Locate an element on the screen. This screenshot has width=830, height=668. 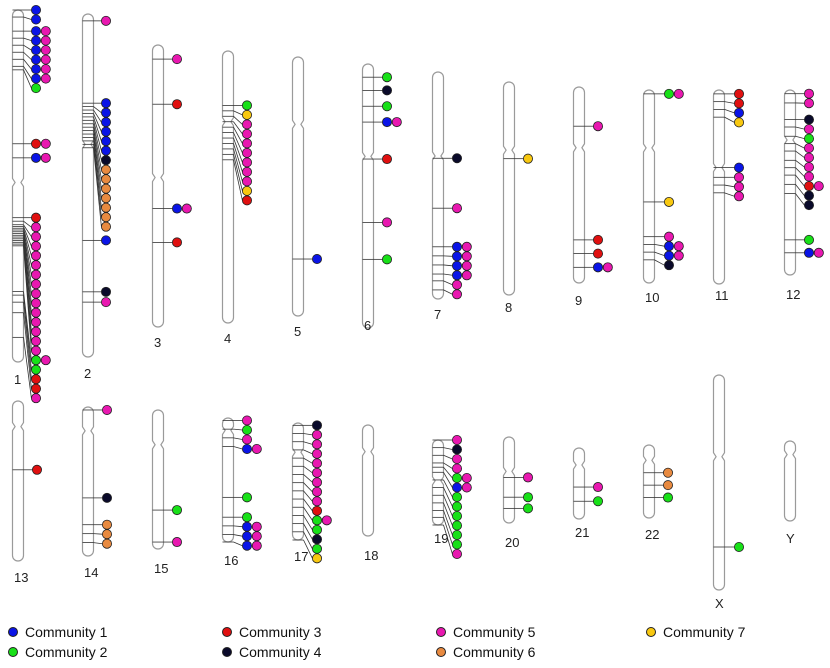
chromosome-10: 10 is located at coordinates (663, 196).